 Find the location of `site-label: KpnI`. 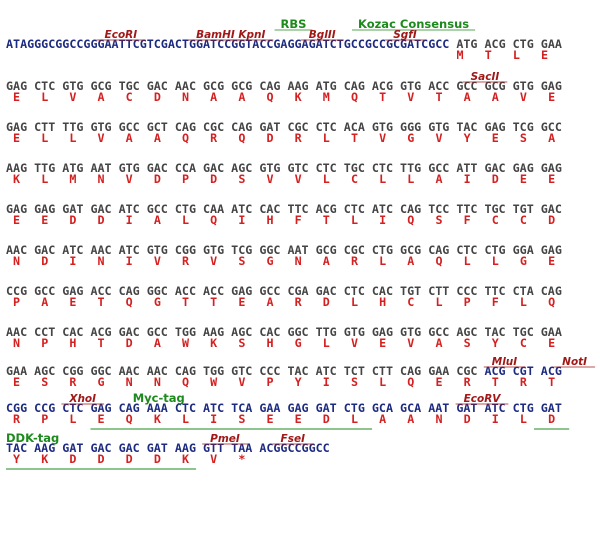

site-label: KpnI is located at coordinates (251, 35).